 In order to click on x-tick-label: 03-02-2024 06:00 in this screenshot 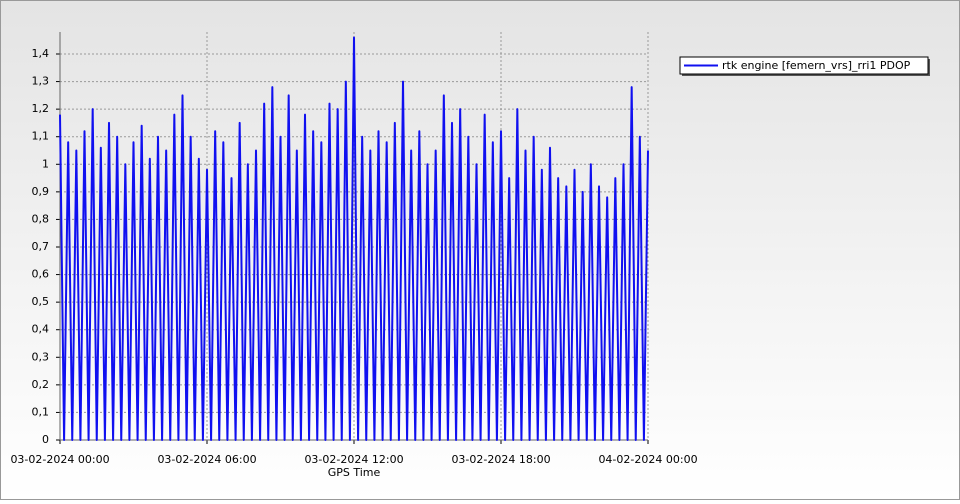, I will do `click(206, 459)`.